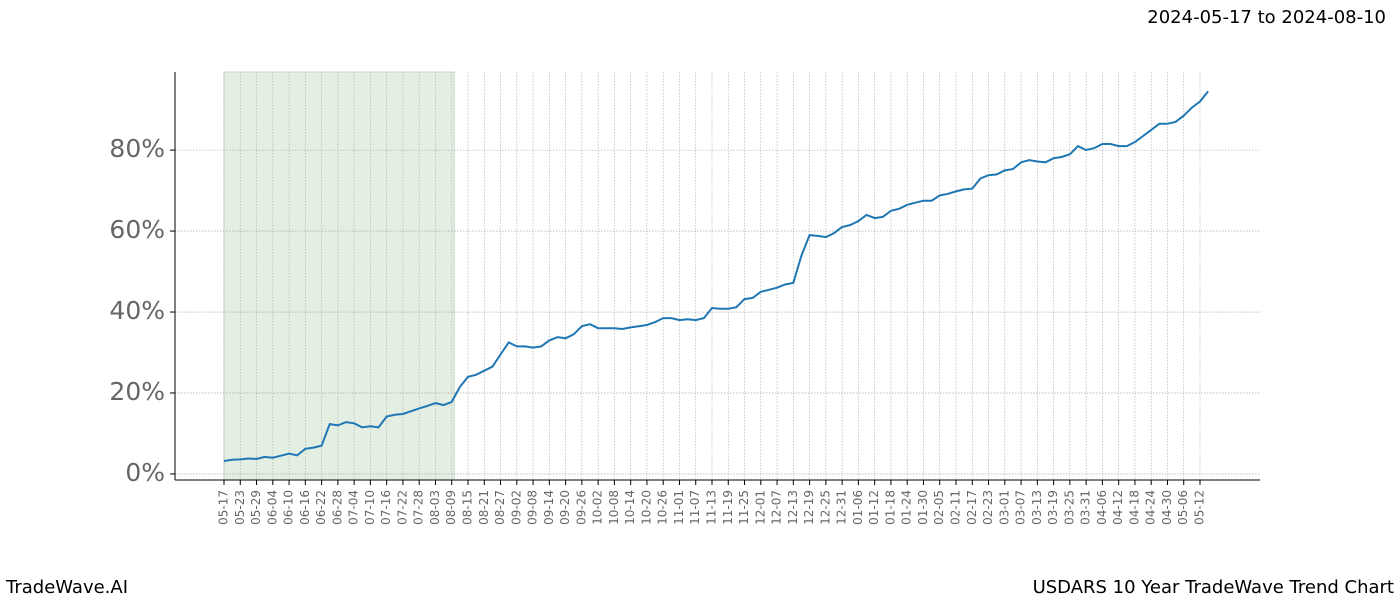 The image size is (1400, 600). What do you see at coordinates (939, 507) in the screenshot?
I see `x-tick-label: 02-05` at bounding box center [939, 507].